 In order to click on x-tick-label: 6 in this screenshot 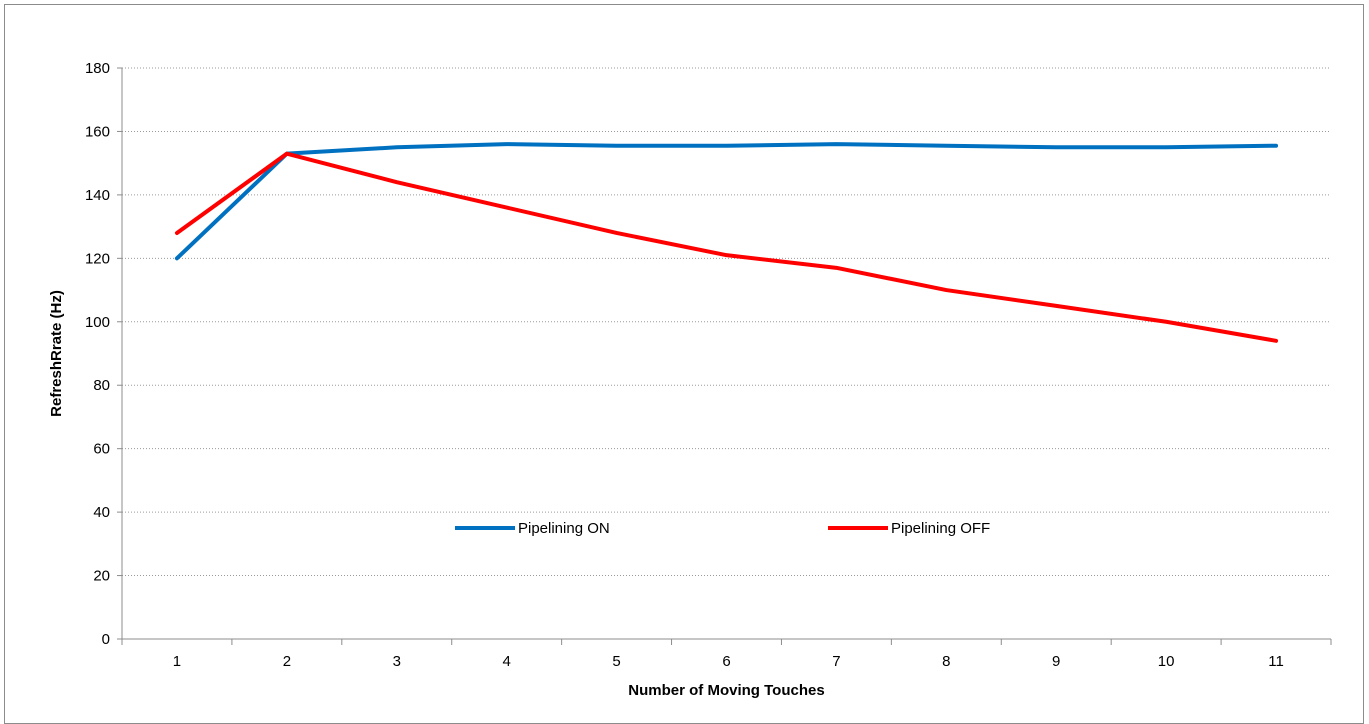, I will do `click(726, 661)`.